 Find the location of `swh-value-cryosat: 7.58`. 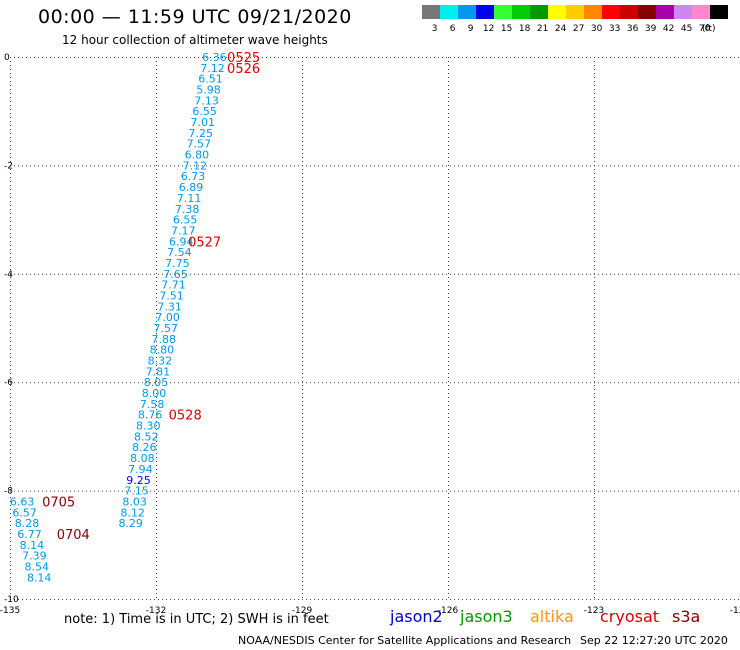

swh-value-cryosat: 7.58 is located at coordinates (152, 404).